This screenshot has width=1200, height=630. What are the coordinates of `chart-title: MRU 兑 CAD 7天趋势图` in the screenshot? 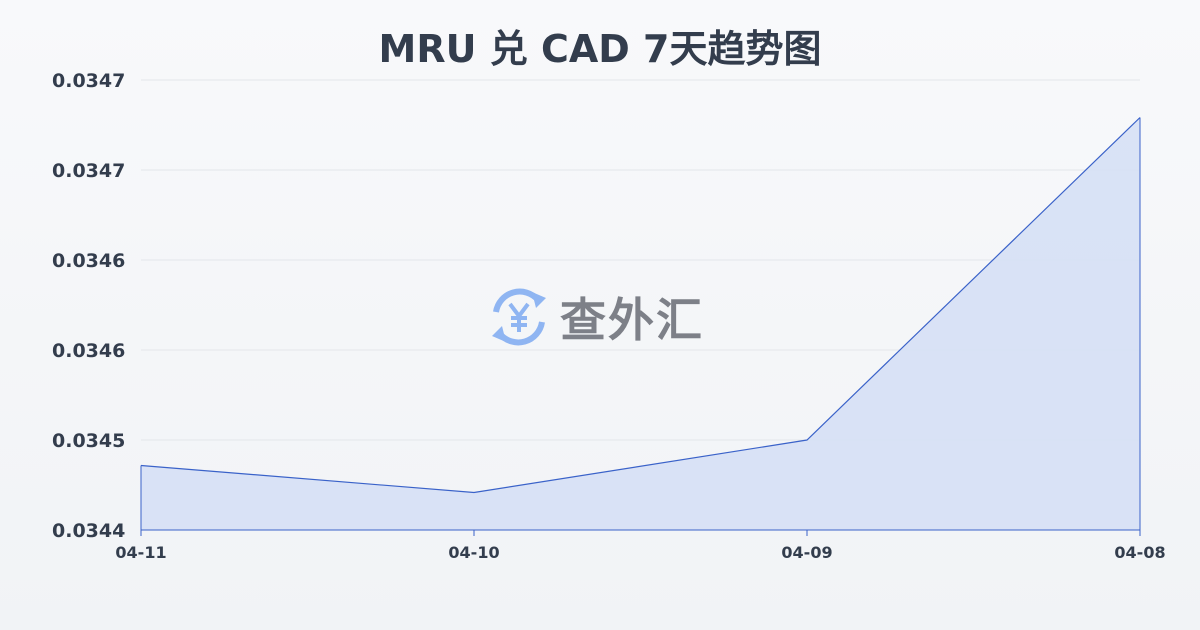 It's located at (600, 49).